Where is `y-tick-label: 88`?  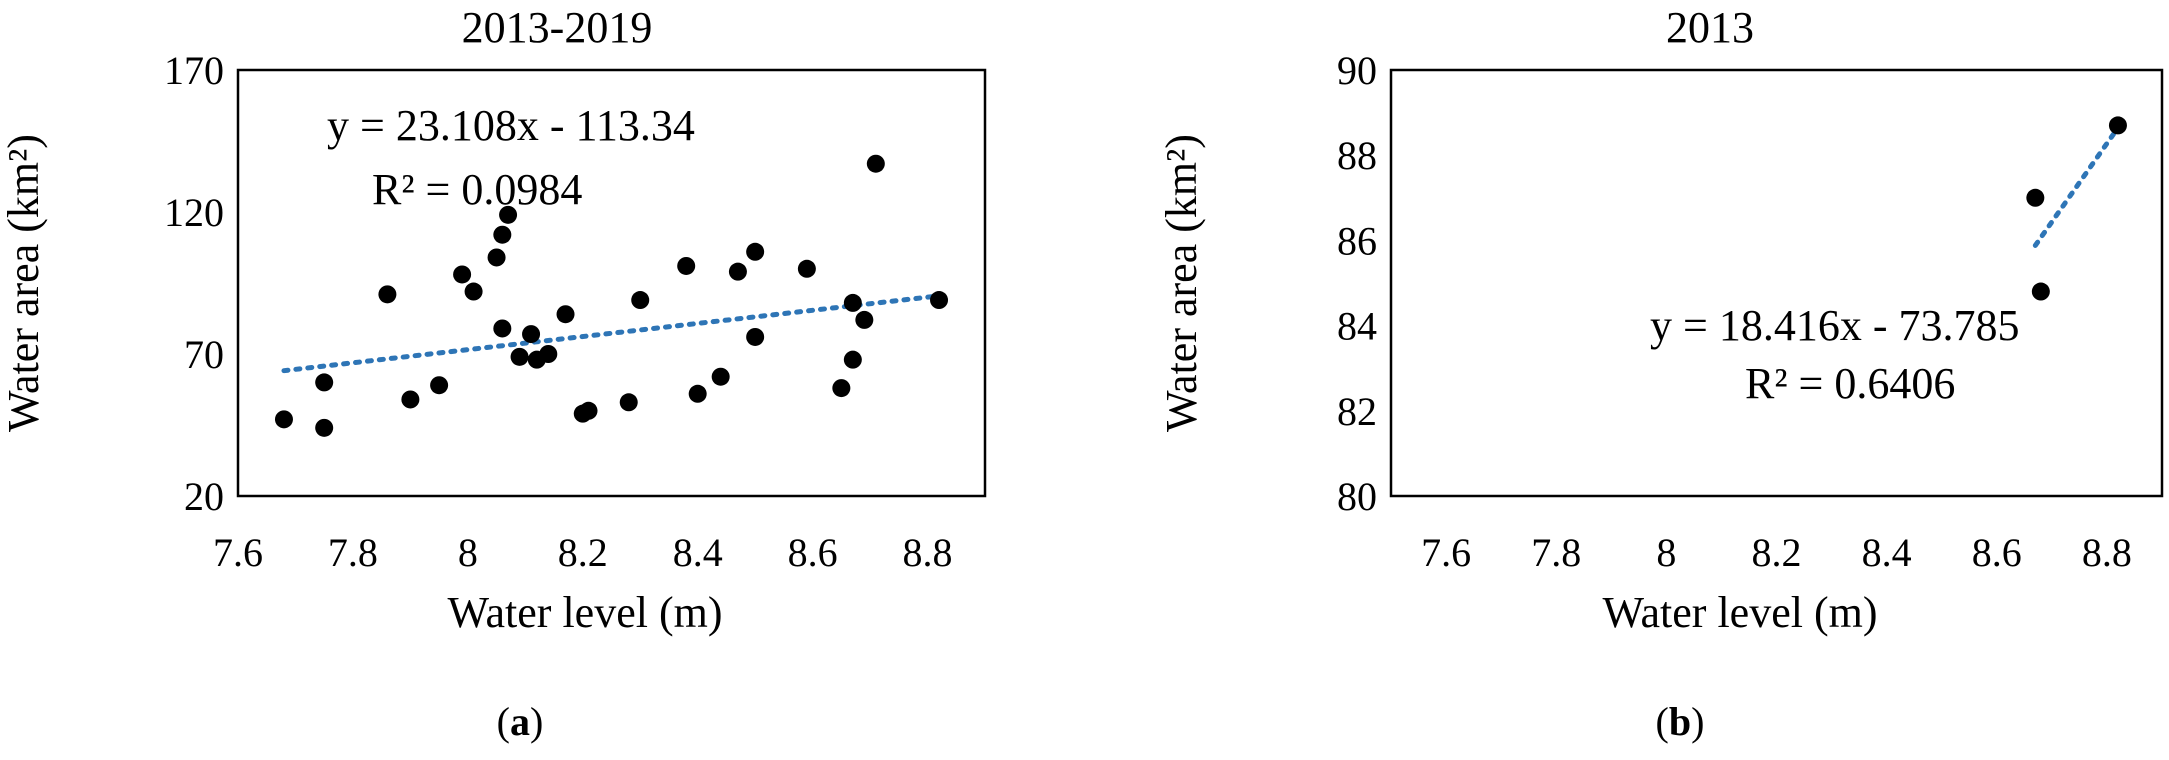
y-tick-label: 88 is located at coordinates (1357, 155).